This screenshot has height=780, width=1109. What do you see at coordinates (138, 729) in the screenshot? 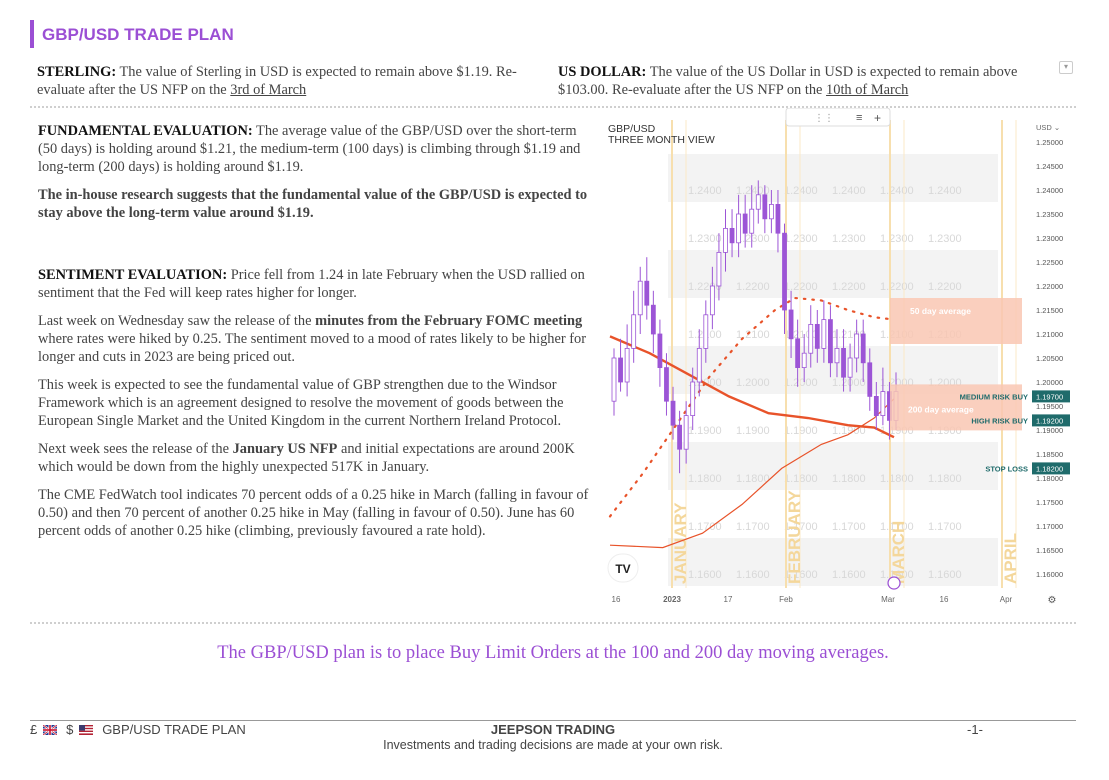
I see `footer-left: £ $ GBP/USD TRADE PLAN` at bounding box center [138, 729].